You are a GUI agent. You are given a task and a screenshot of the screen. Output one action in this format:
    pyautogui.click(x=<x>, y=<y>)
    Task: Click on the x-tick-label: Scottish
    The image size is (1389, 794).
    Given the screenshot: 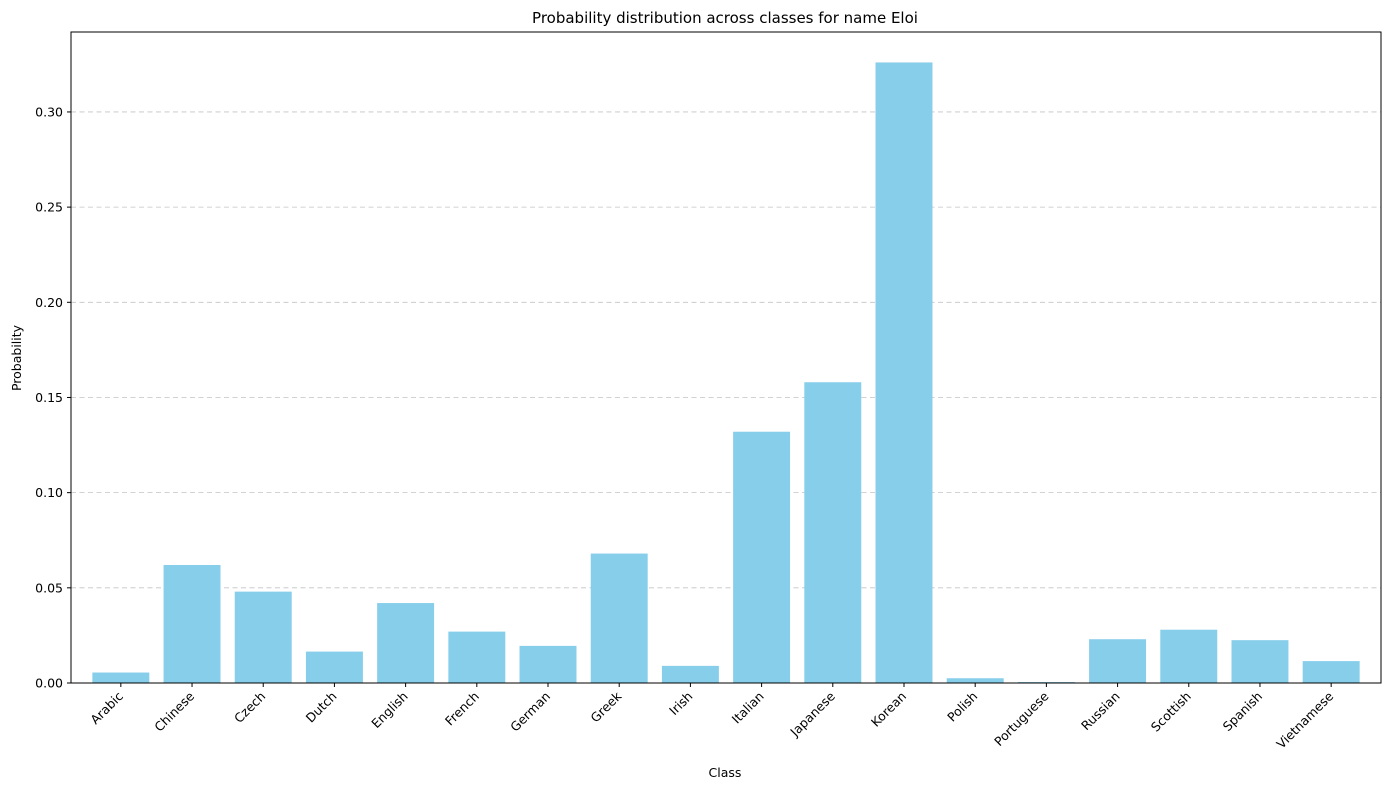 What is the action you would take?
    pyautogui.click(x=1171, y=712)
    